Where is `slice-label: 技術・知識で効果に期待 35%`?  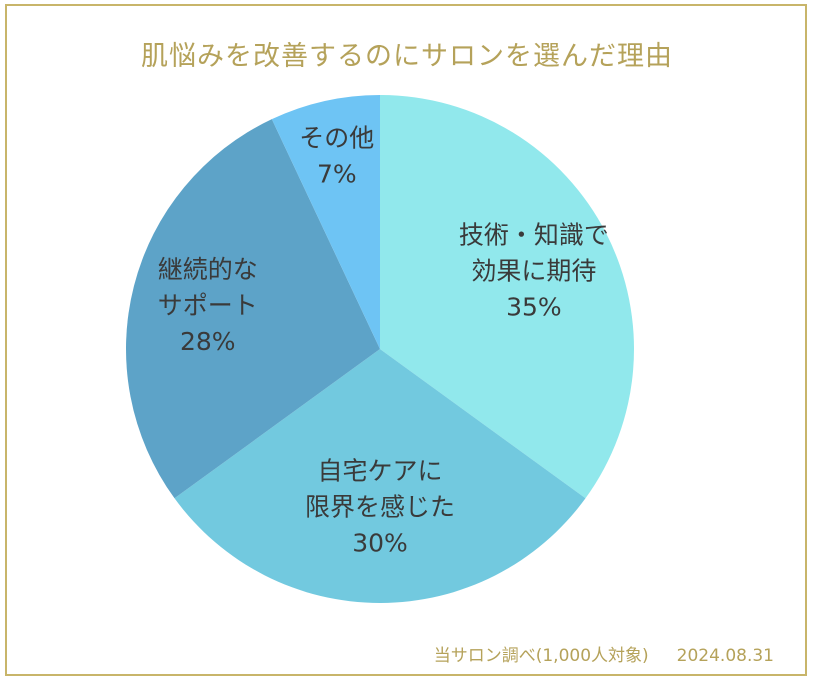 slice-label: 技術・知識で効果に期待 35% is located at coordinates (534, 271).